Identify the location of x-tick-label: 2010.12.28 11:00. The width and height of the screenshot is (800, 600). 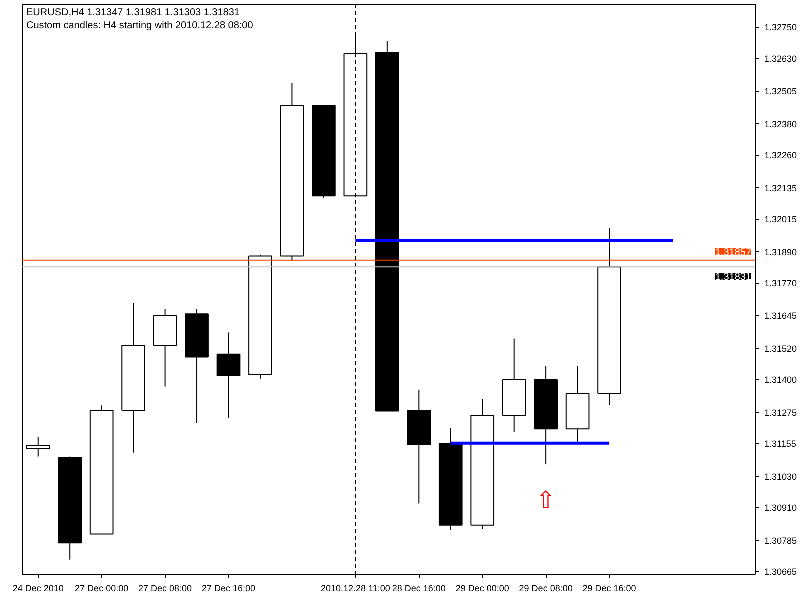
(355, 589).